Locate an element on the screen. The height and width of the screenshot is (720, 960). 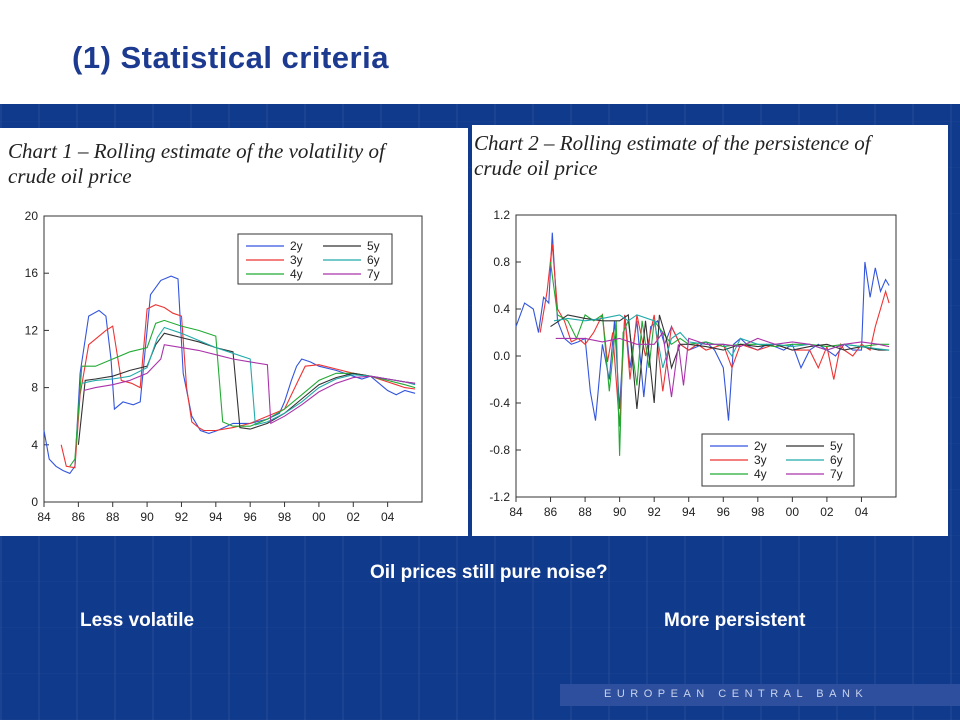
chart-2-legend-label-5y: 5y is located at coordinates (836, 446).